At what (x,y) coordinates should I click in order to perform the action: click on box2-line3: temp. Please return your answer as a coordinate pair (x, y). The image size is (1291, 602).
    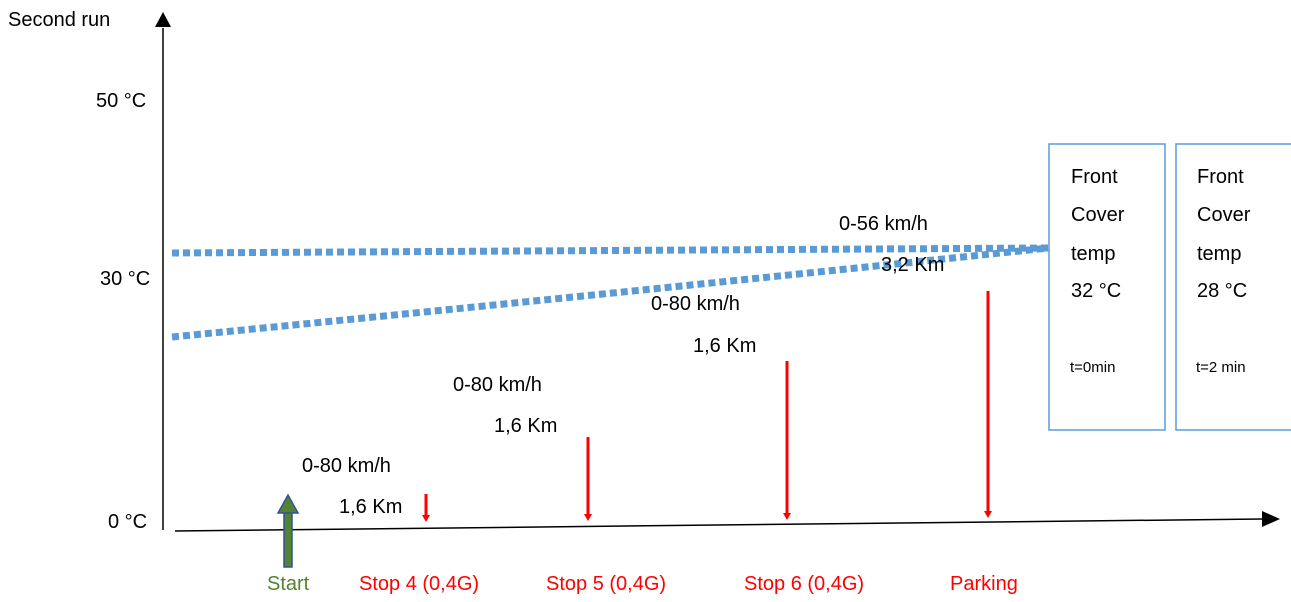
    Looking at the image, I should click on (1219, 254).